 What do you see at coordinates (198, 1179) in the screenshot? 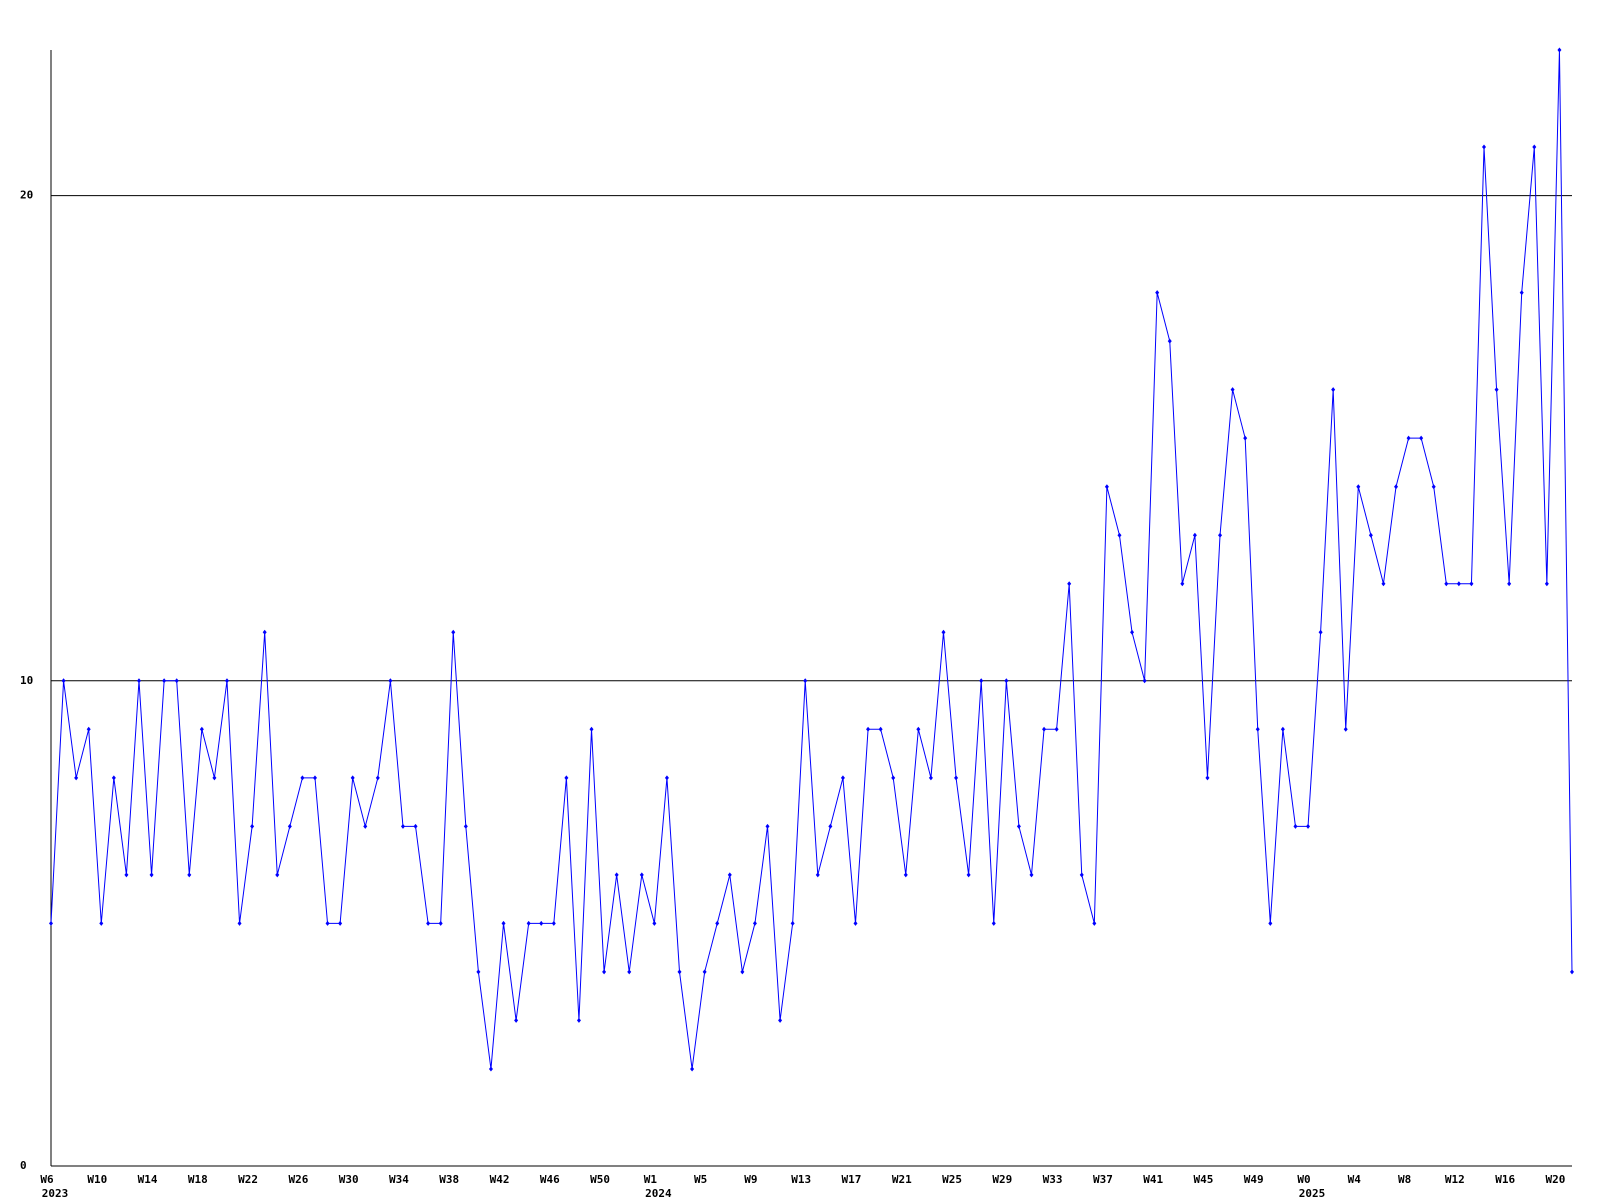
I see `x-tick-label: W18` at bounding box center [198, 1179].